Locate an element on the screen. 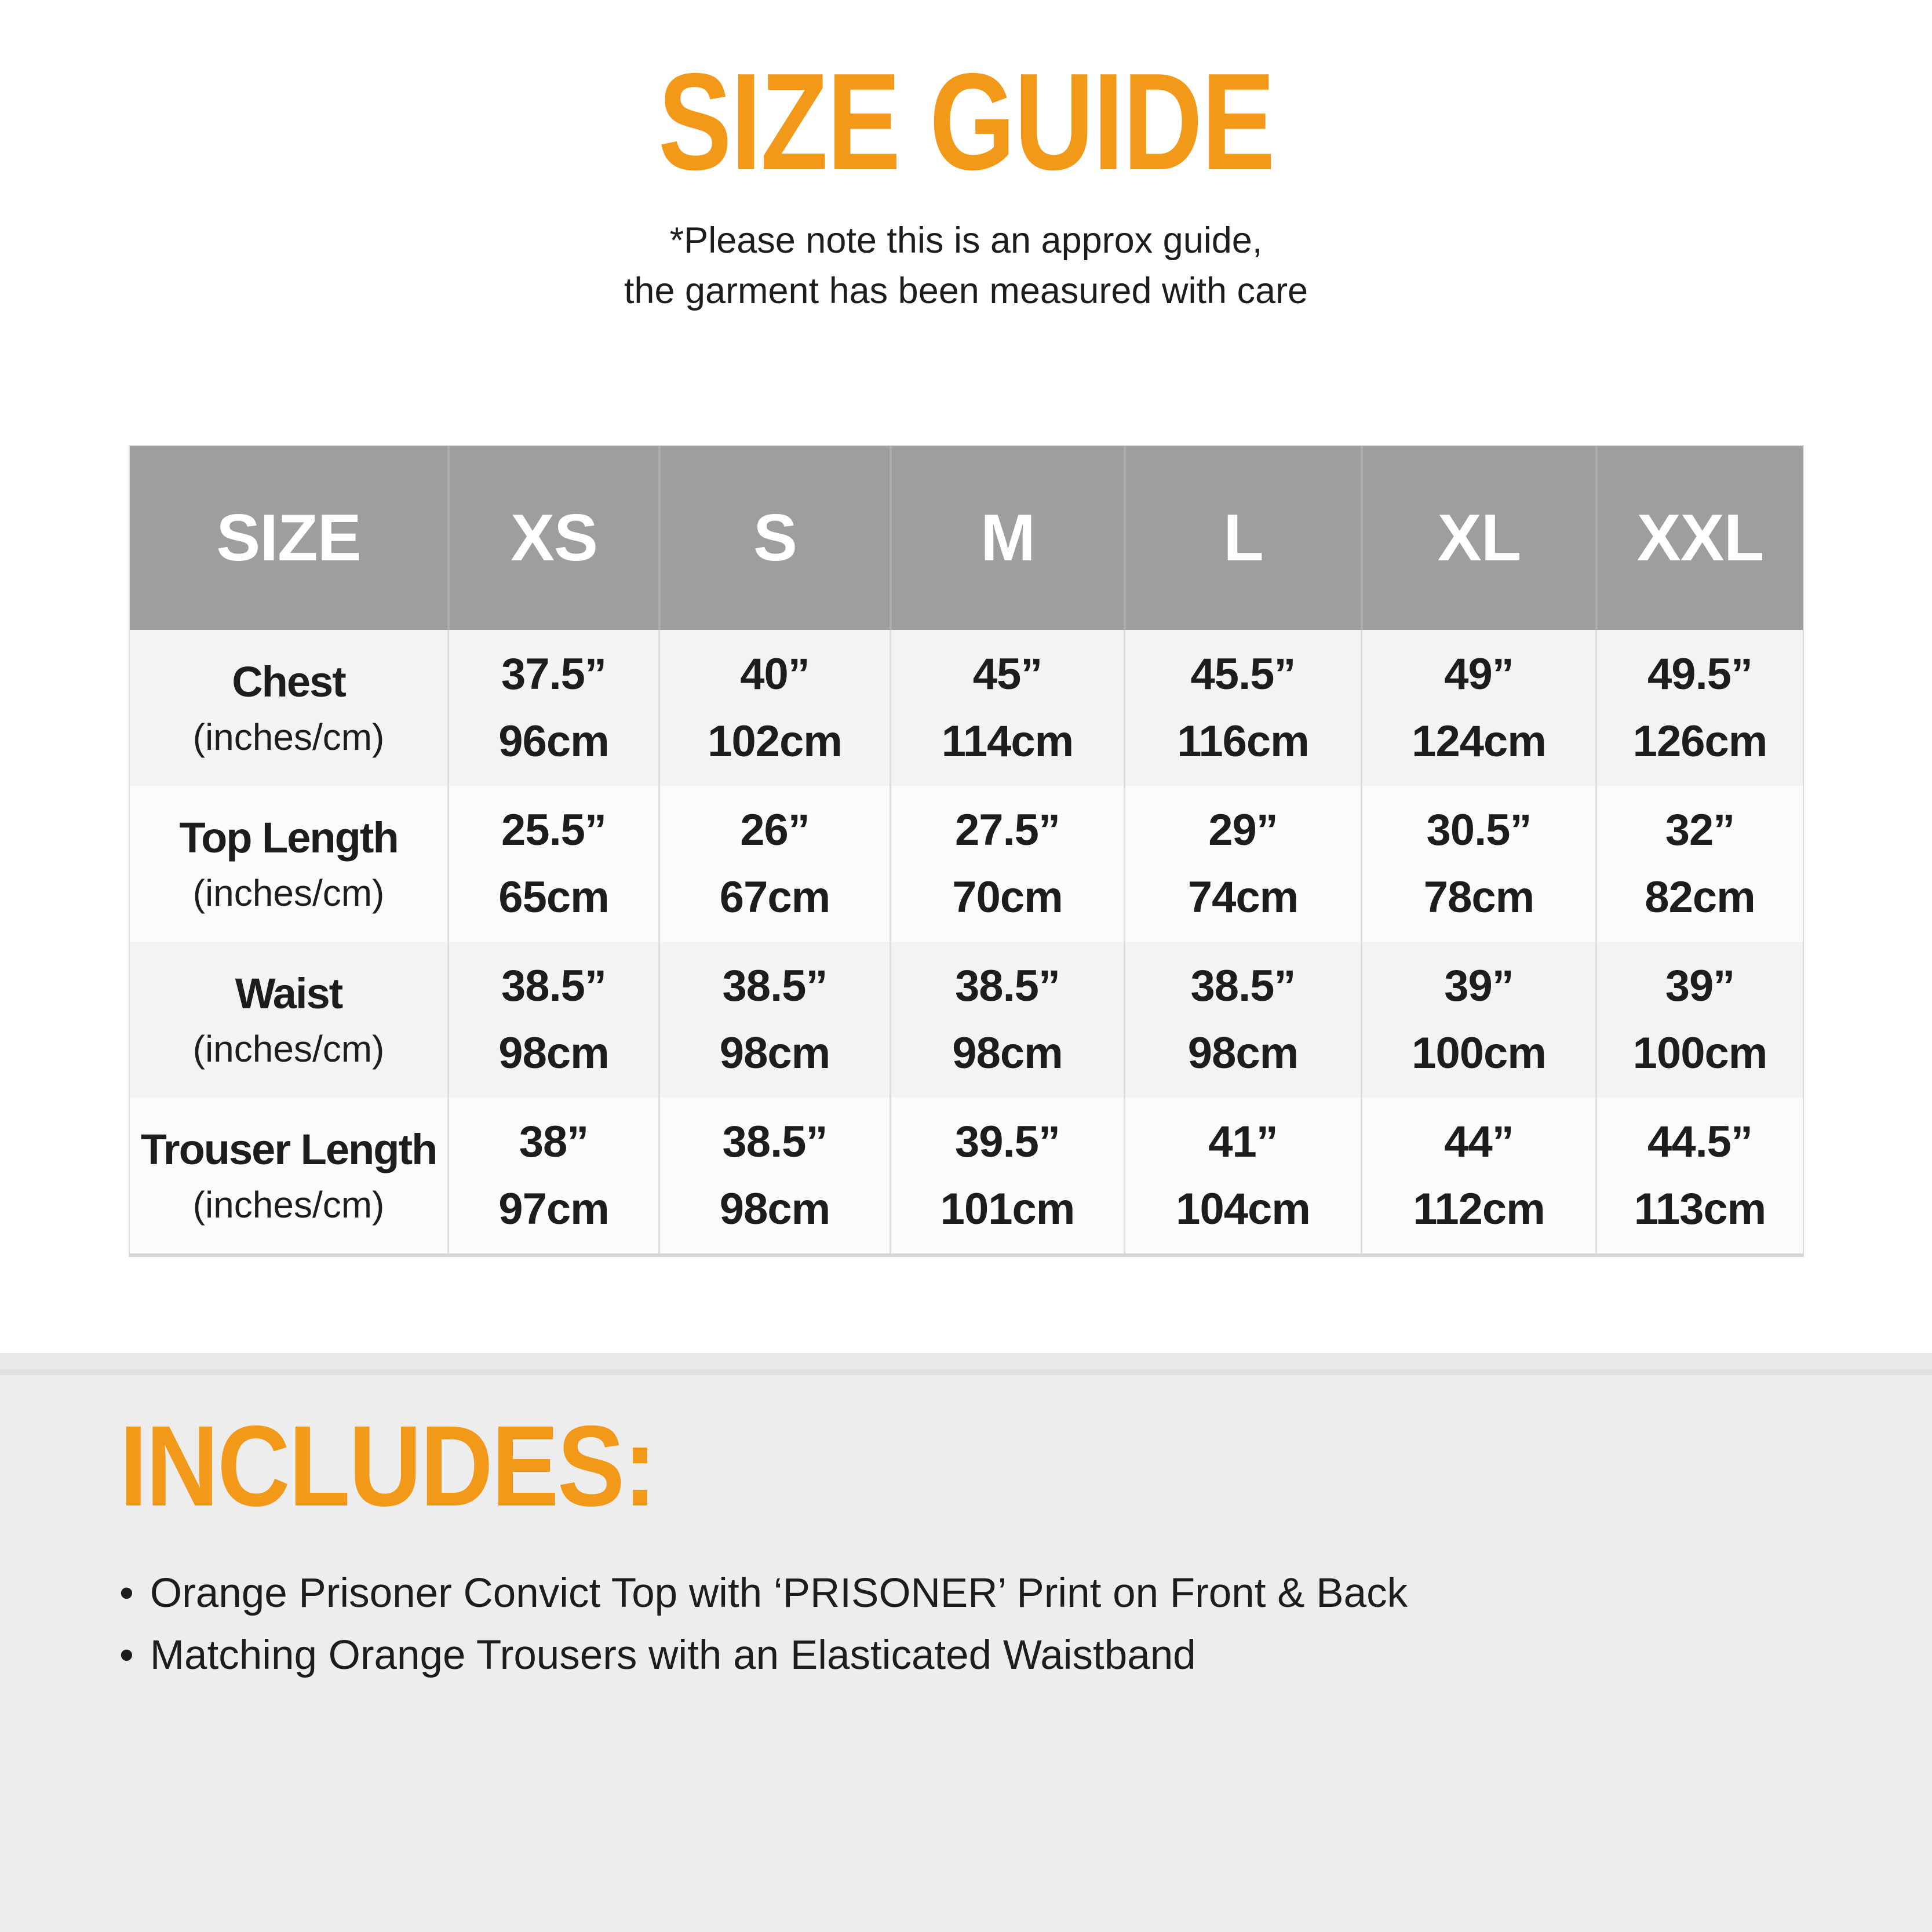  table-cell-toplength-s: 26” 67cm is located at coordinates (774, 864).